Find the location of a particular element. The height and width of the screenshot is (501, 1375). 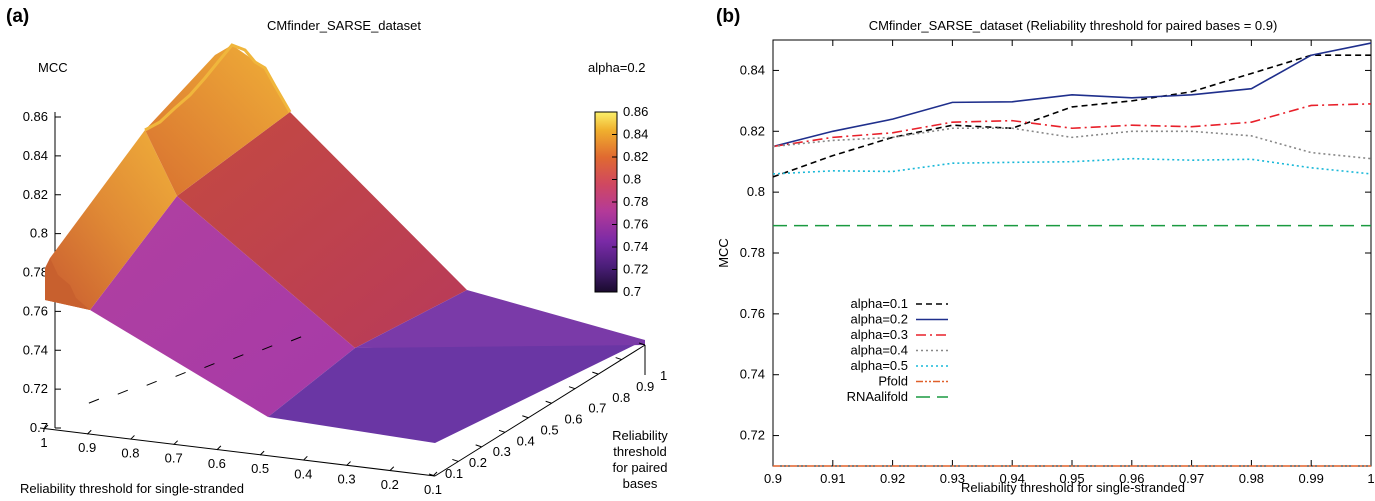

surface-ridge is located at coordinates (217, 120).